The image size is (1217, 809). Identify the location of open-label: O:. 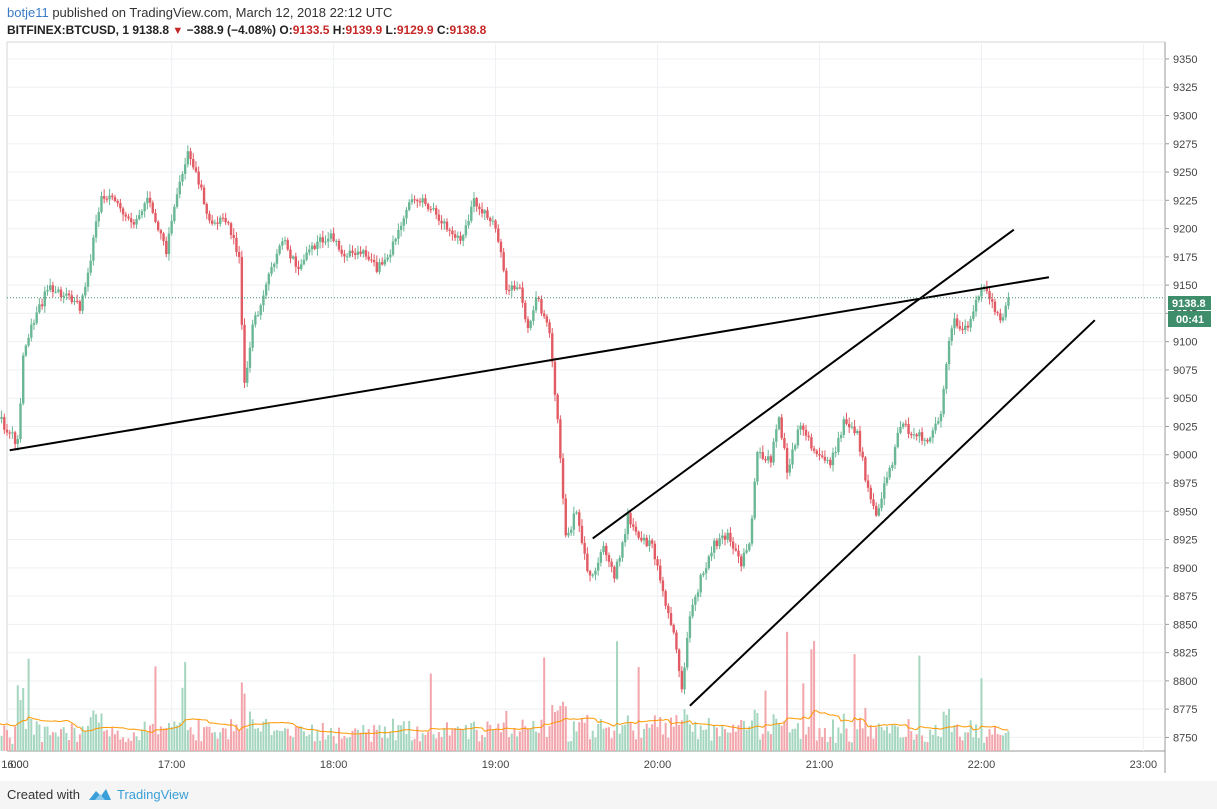
(286, 30).